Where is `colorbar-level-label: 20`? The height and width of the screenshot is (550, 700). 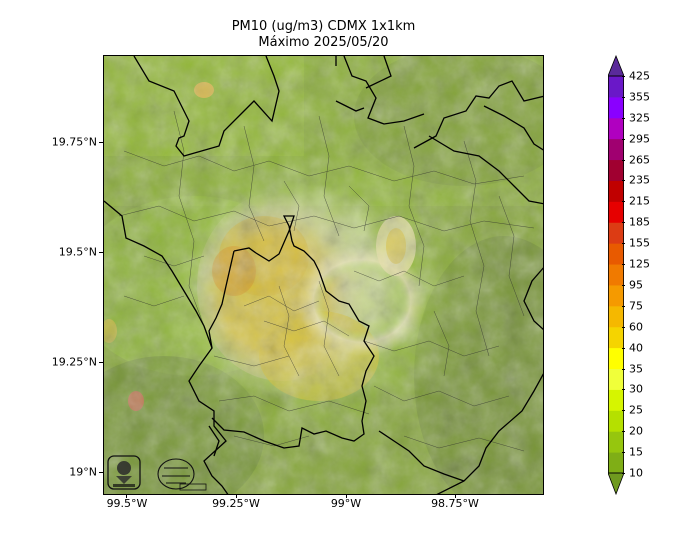 colorbar-level-label: 20 is located at coordinates (636, 431).